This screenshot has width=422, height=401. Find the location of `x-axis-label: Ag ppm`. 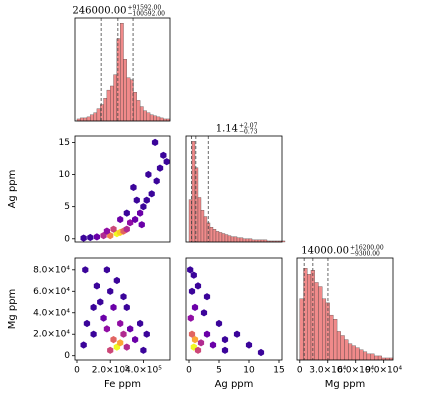

x-axis-label: Ag ppm is located at coordinates (234, 384).